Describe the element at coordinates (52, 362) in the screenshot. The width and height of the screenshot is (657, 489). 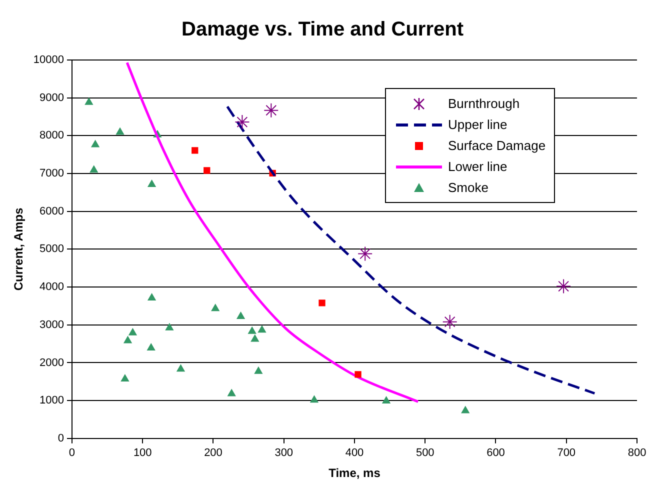
I see `y-tick-label: 2000` at that location.